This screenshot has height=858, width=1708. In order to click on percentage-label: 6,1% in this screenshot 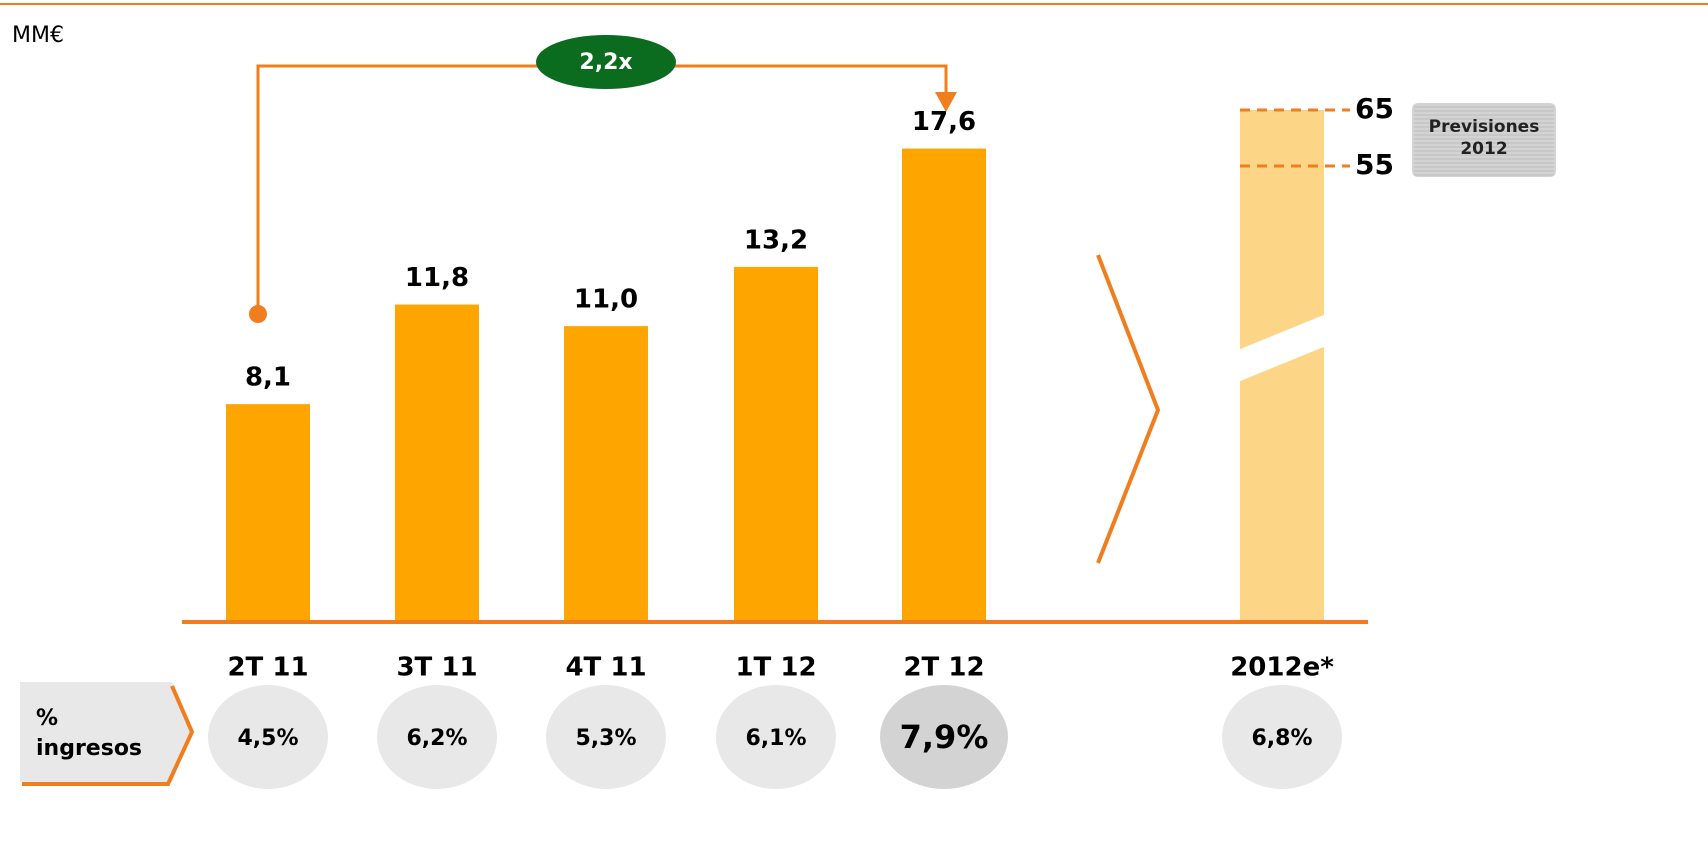, I will do `click(775, 738)`.